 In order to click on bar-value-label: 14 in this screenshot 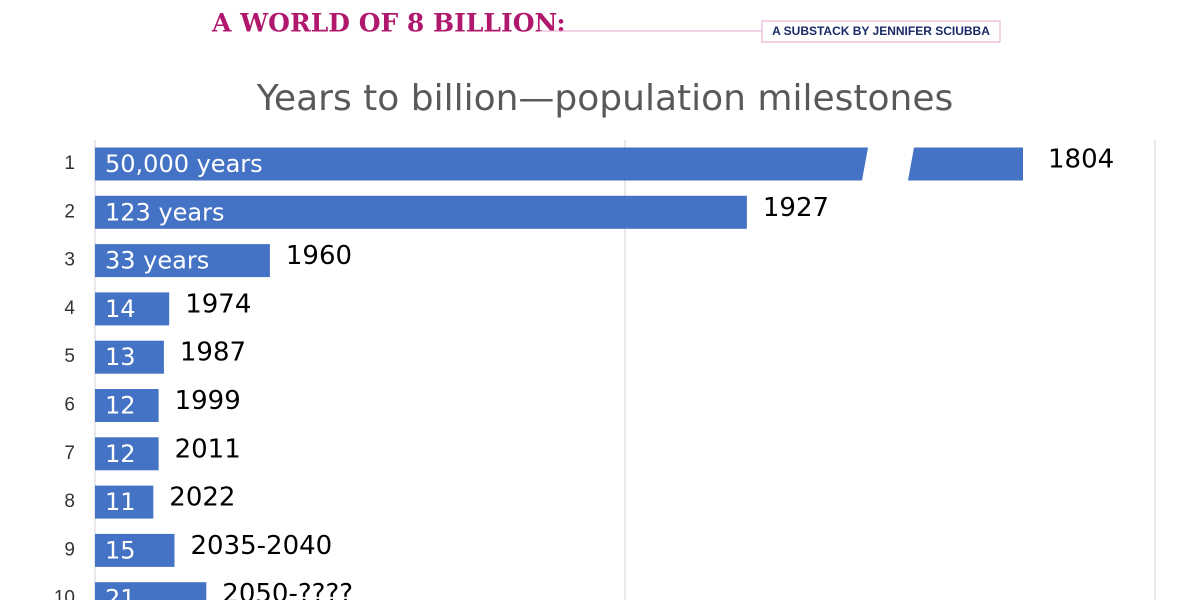, I will do `click(120, 309)`.